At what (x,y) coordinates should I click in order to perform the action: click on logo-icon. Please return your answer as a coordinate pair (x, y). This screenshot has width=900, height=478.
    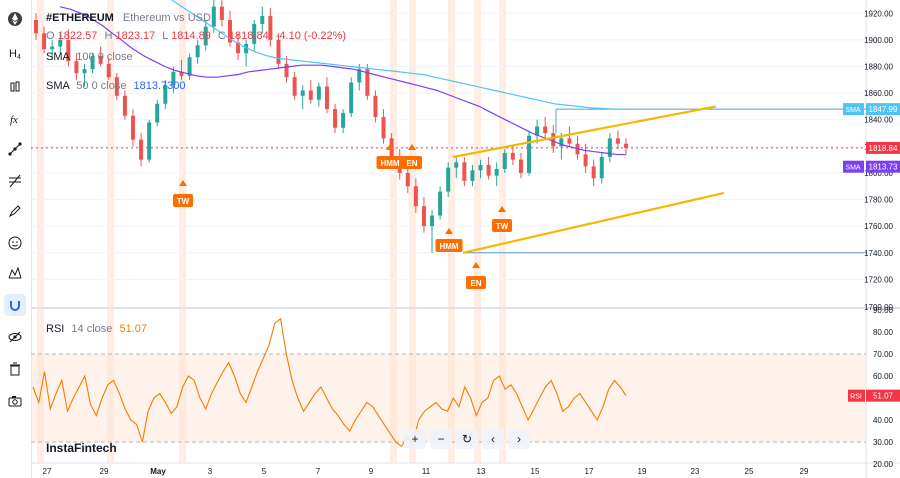
    Looking at the image, I should click on (15, 19).